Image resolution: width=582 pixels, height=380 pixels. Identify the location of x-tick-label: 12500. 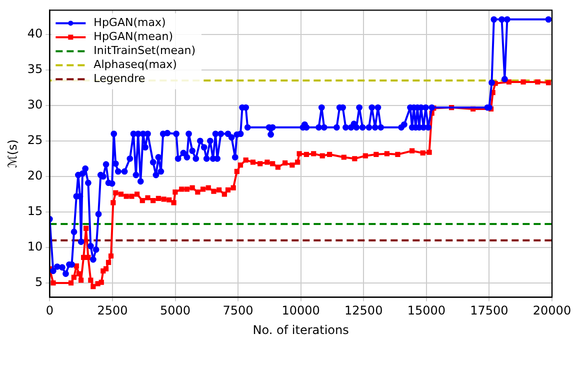
(363, 311).